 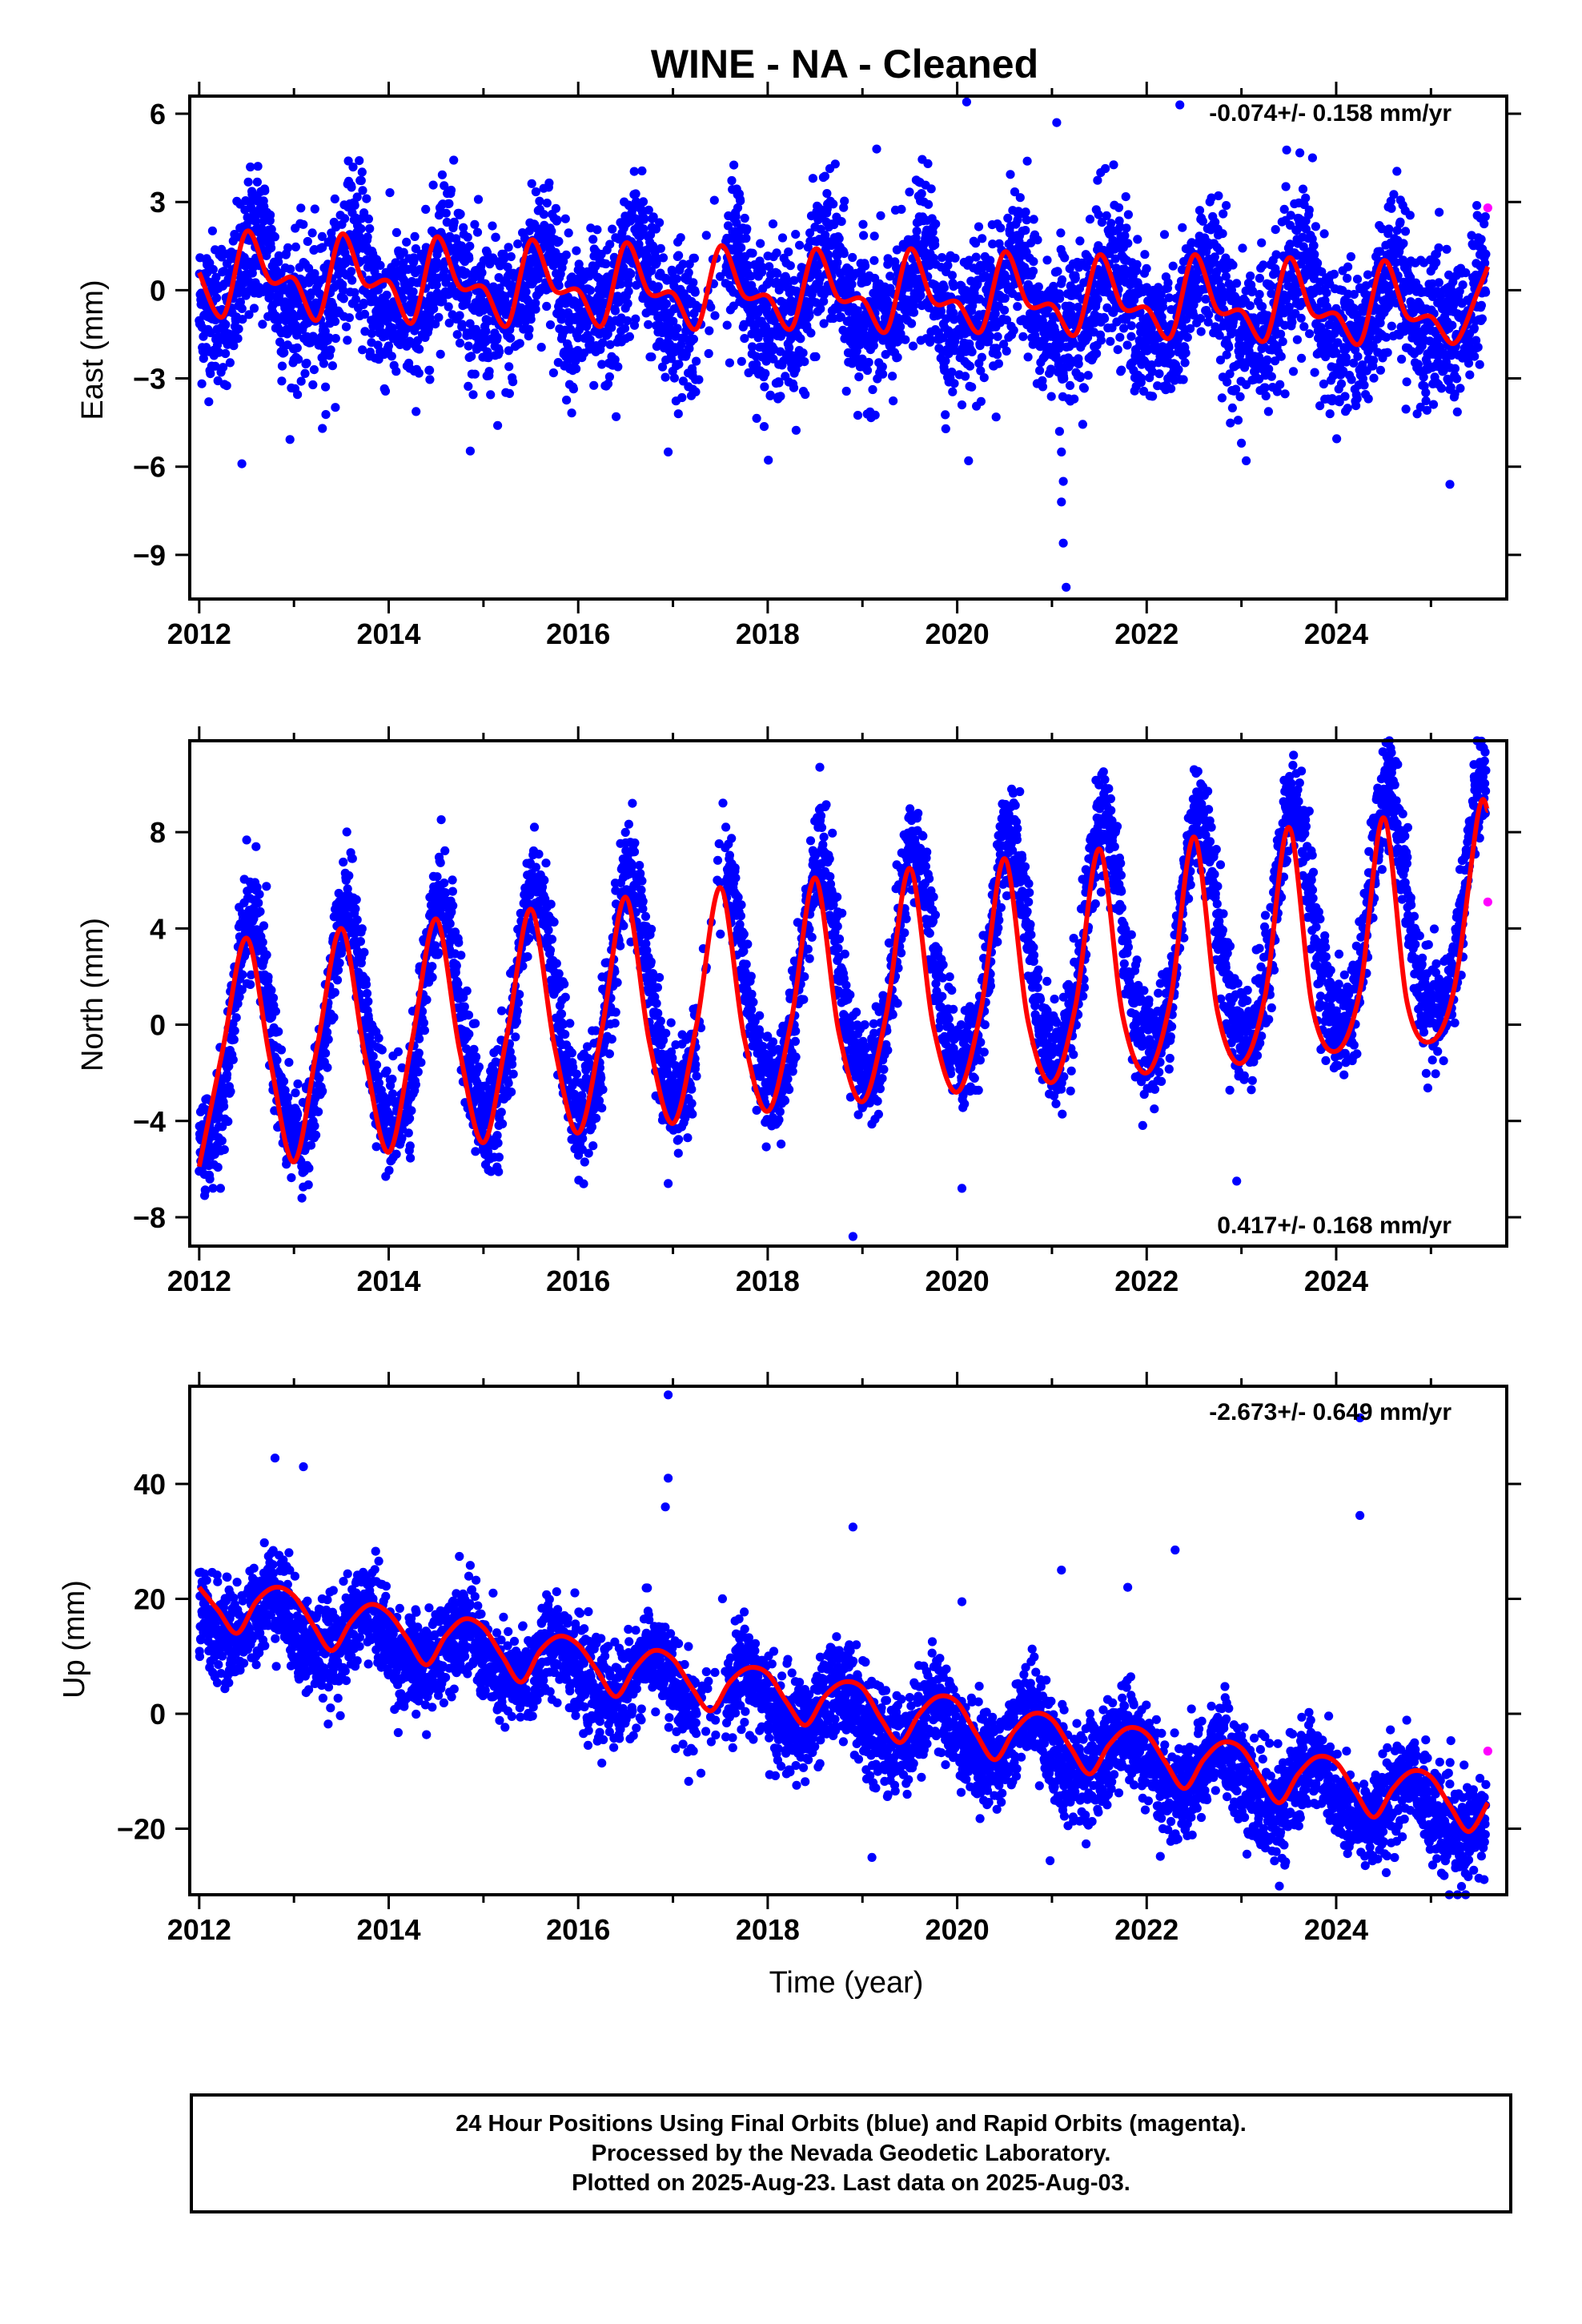 I want to click on east-xtick-label: 2016, so click(x=578, y=633).